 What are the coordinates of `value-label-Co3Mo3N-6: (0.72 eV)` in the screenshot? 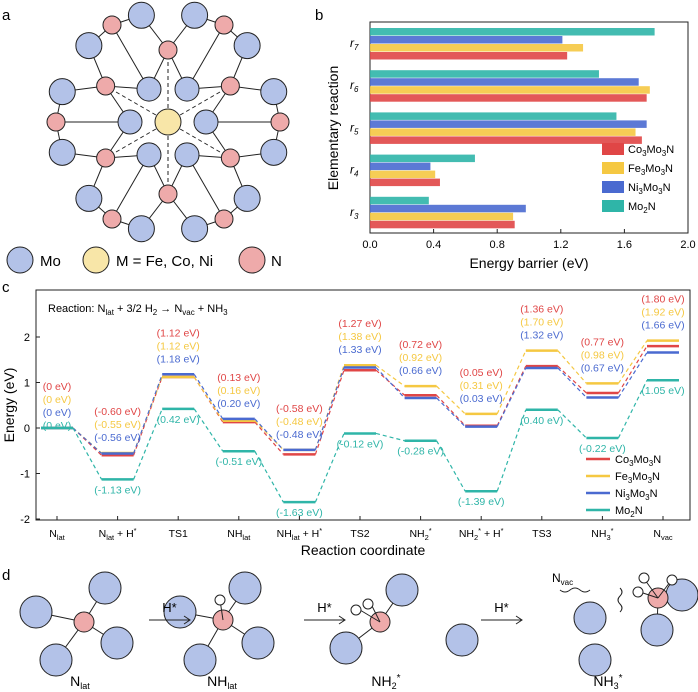 It's located at (420, 345).